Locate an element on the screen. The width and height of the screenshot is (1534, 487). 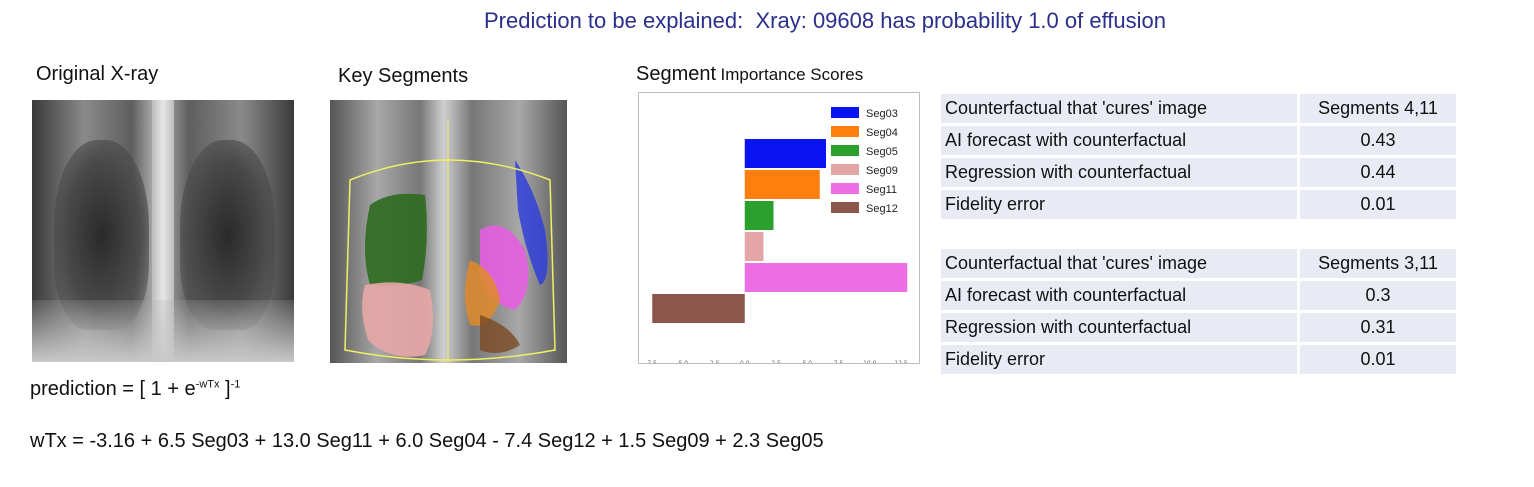
original-xray-image is located at coordinates (163, 231).